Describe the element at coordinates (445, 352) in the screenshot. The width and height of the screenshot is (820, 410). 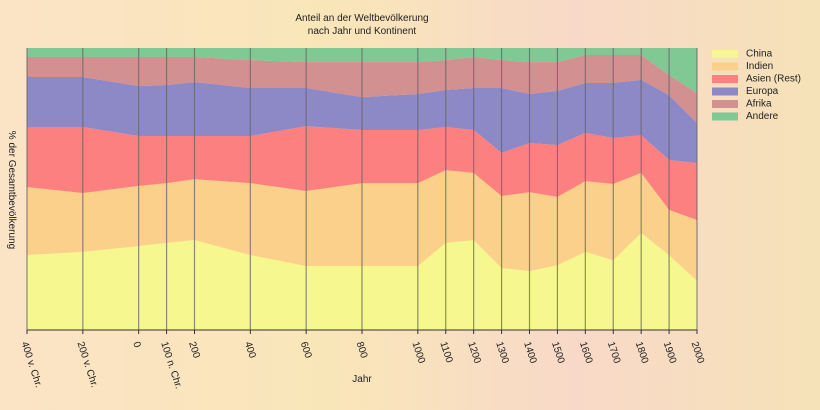
I see `x-tick-label: 1100` at that location.